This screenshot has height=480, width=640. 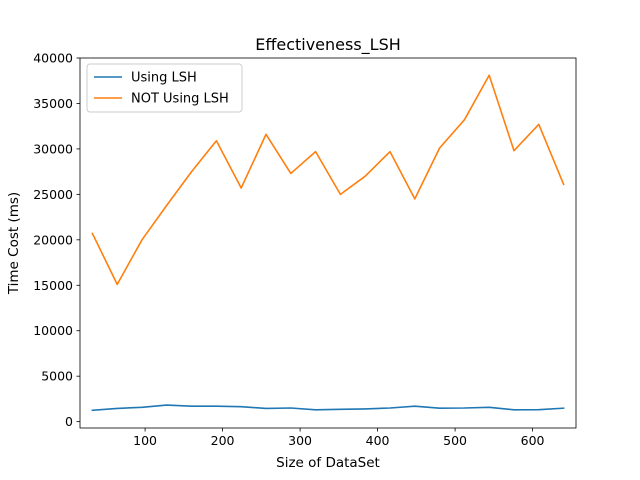 I want to click on y-tick-label: 35000, so click(x=53, y=103).